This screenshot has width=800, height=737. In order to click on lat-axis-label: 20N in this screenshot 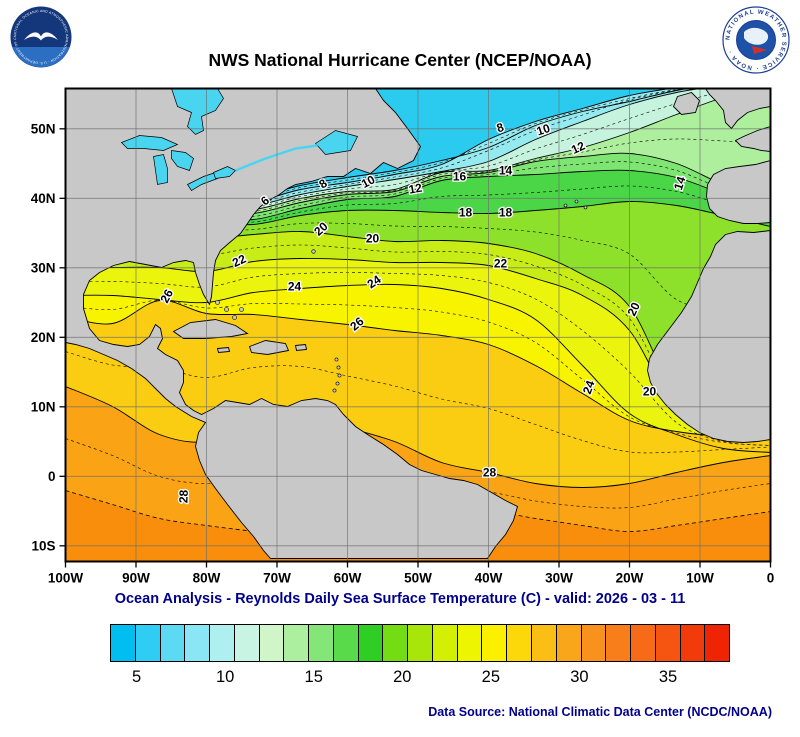, I will do `click(43, 337)`.